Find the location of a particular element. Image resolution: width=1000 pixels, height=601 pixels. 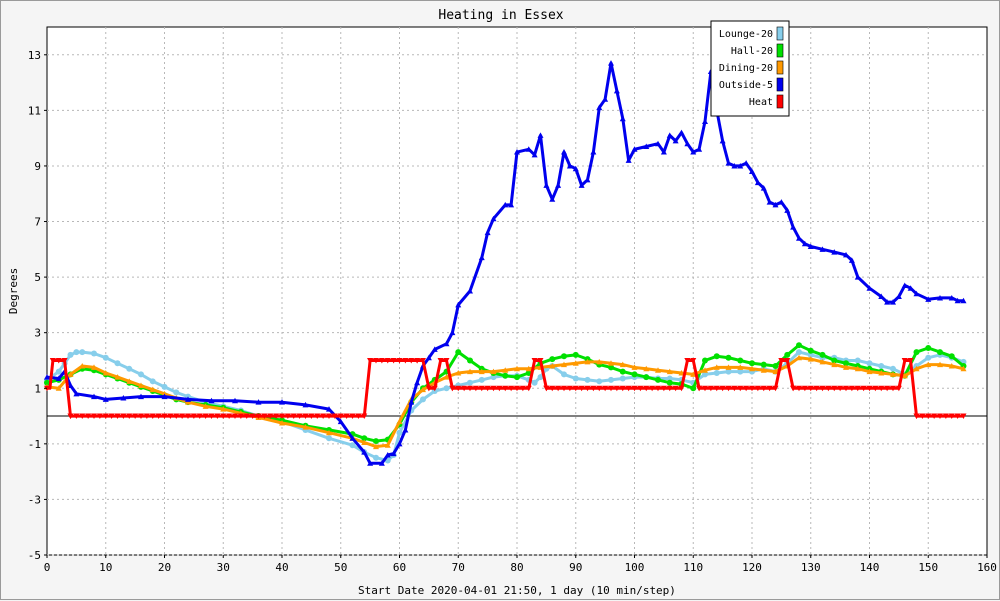

x-tick-label: 0 is located at coordinates (47, 567).